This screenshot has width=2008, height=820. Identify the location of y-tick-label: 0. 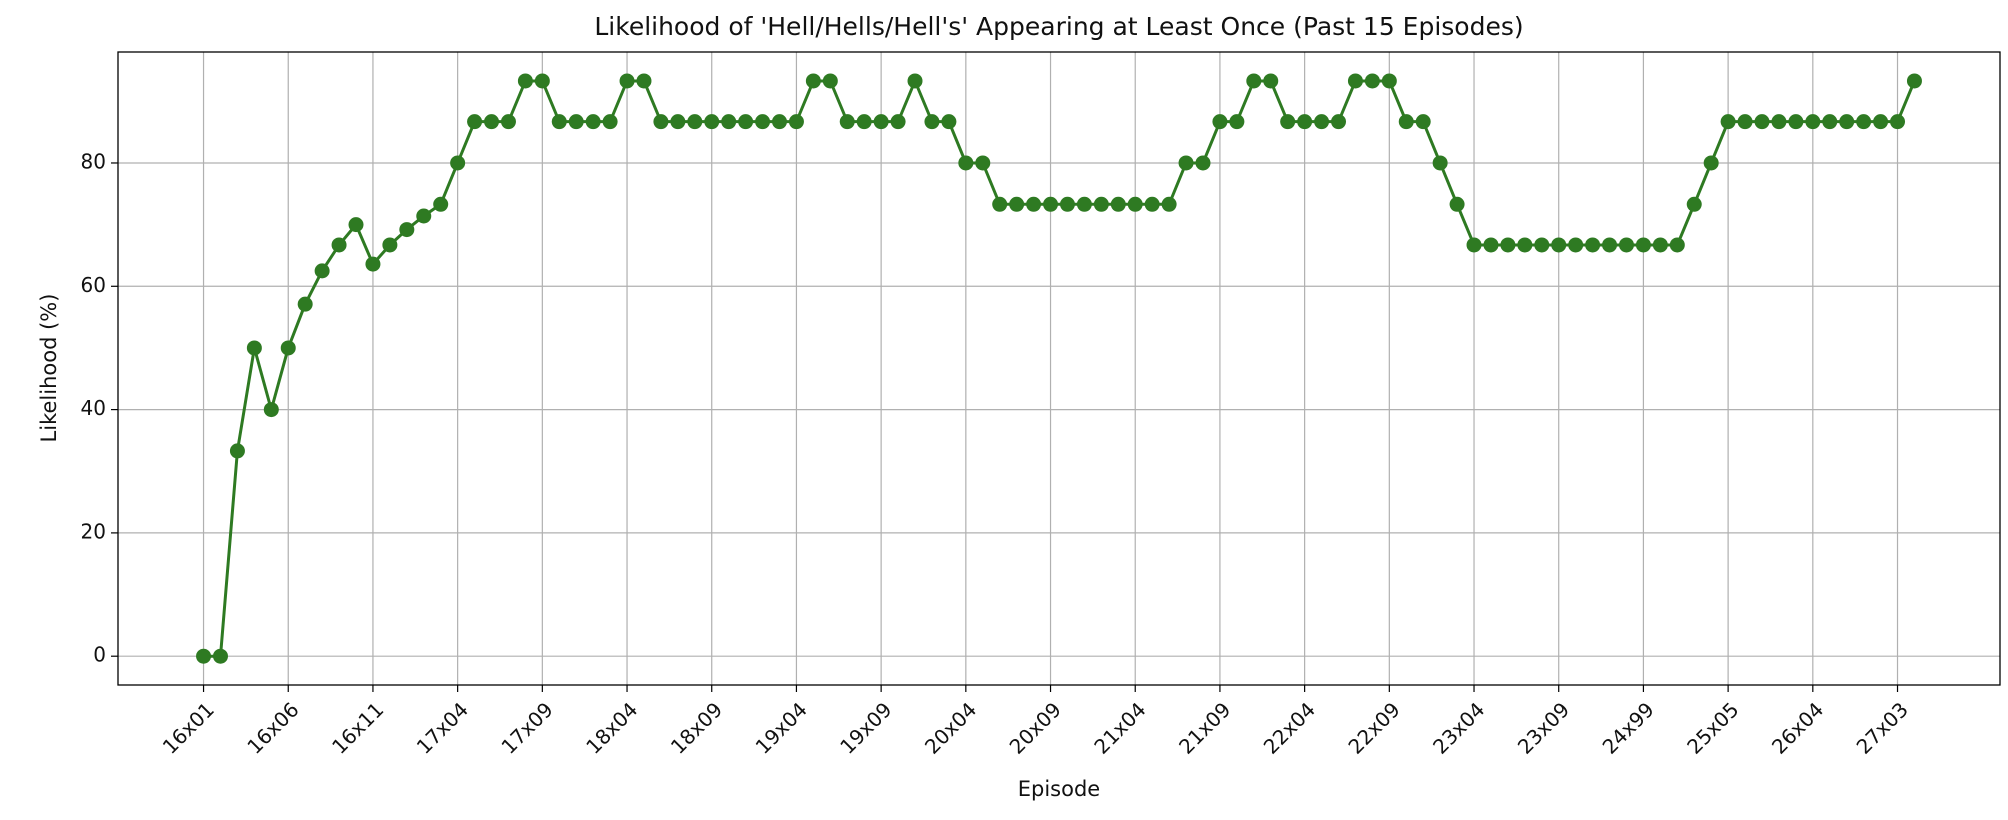
(99, 655).